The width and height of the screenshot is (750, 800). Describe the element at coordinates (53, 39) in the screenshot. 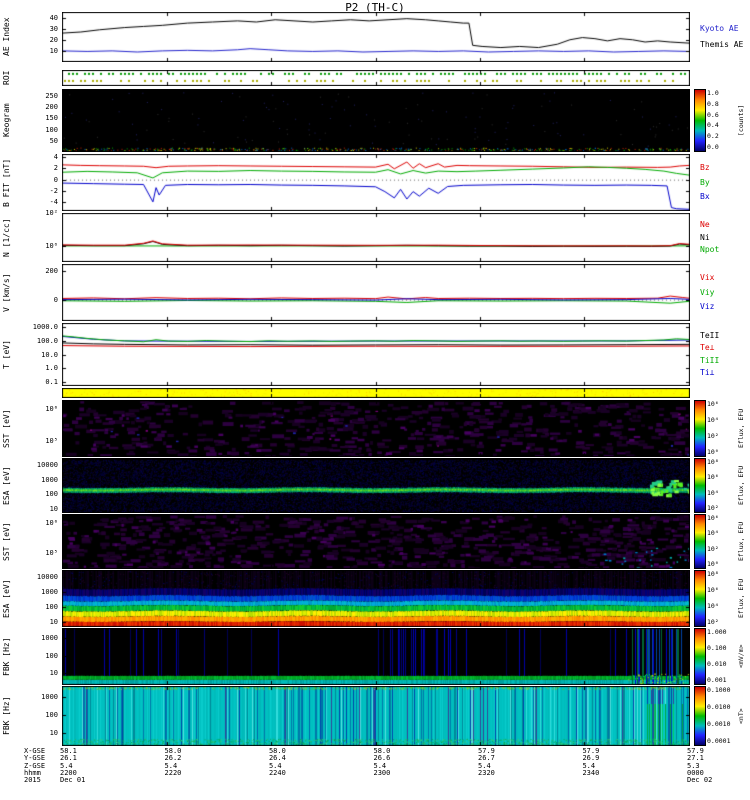

I see `ytick-ae-2: 20` at that location.